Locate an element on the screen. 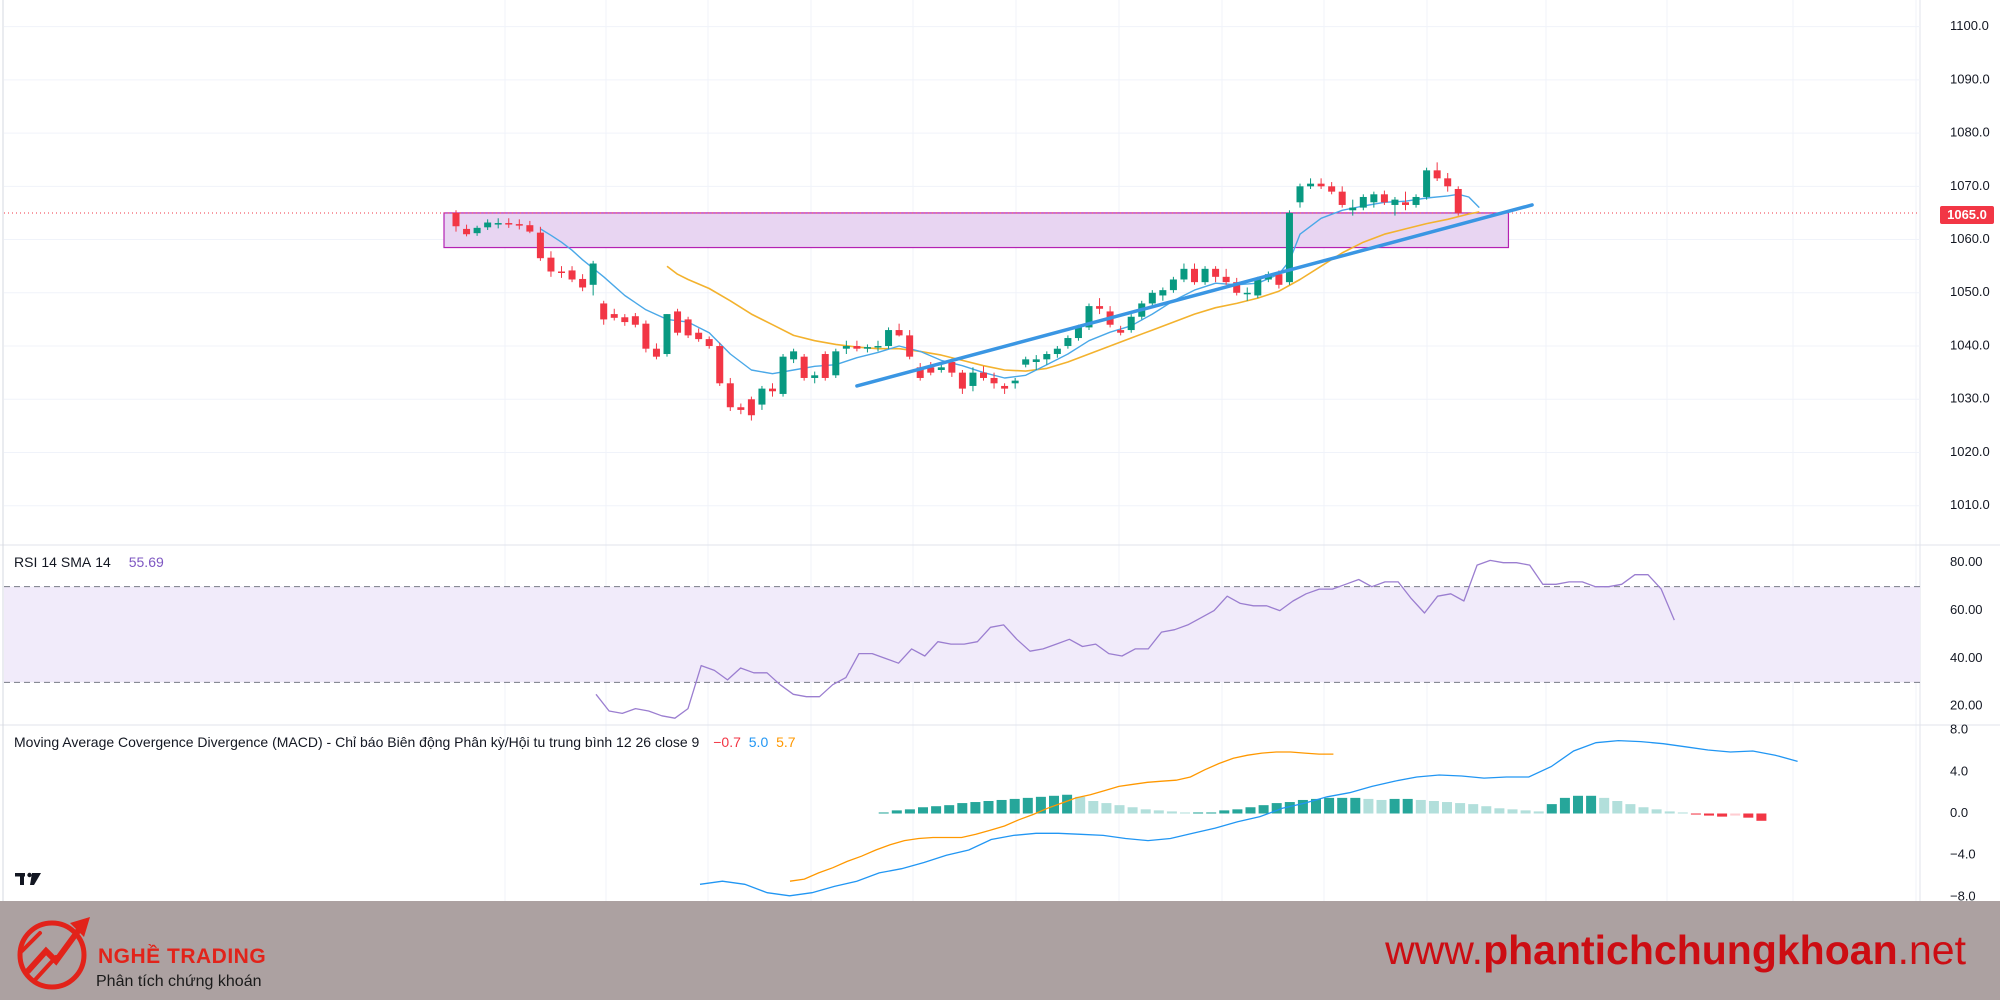 The width and height of the screenshot is (2000, 1000). rsi-legend: RSI 14 SMA 14 55.69 is located at coordinates (91, 562).